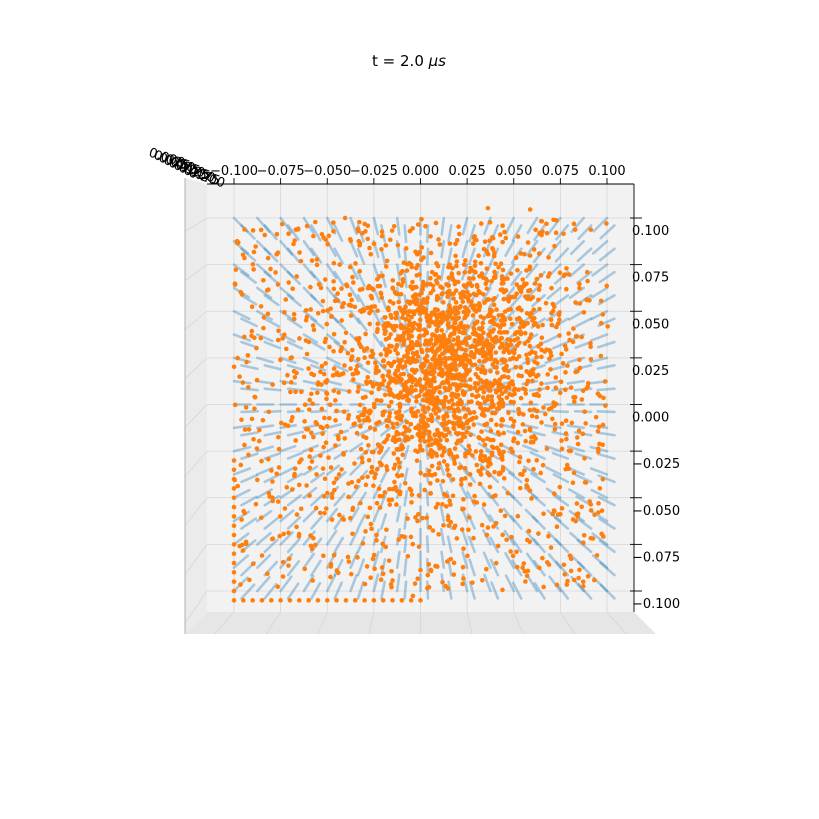 This screenshot has height=819, width=819. Describe the element at coordinates (291, 421) in the screenshot. I see `particle-2093` at that location.